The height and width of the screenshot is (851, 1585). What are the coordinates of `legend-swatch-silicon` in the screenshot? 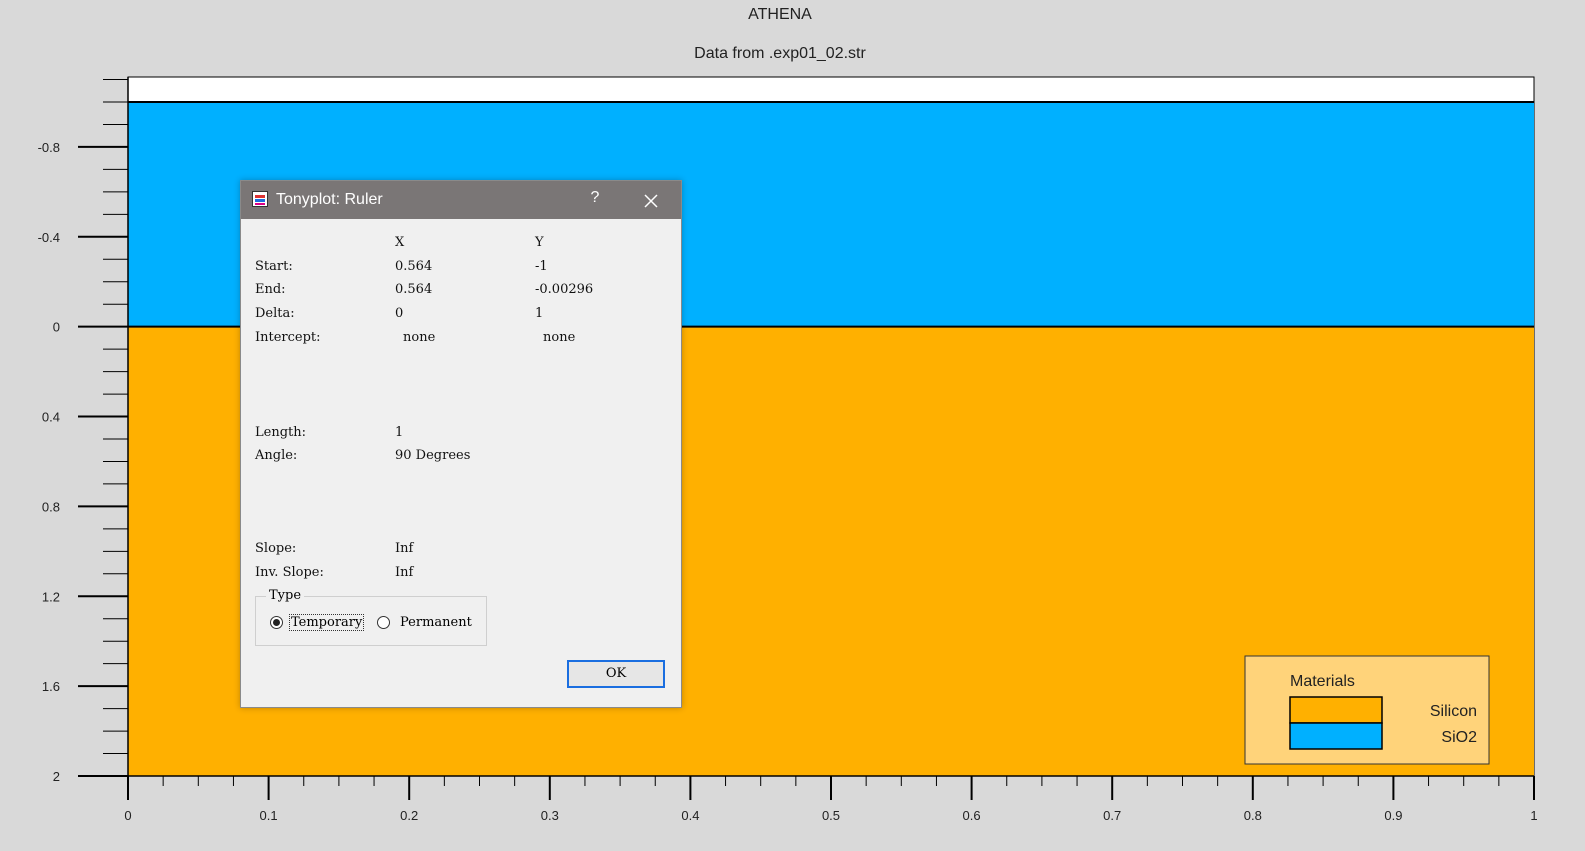 It's located at (1336, 710).